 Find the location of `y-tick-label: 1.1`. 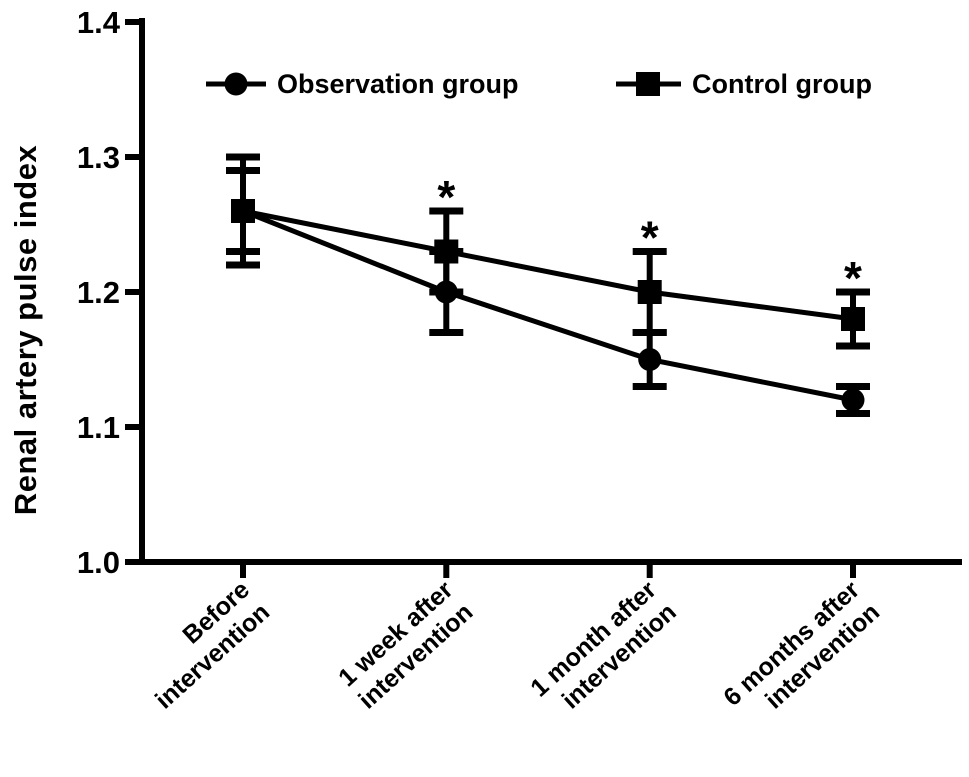

y-tick-label: 1.1 is located at coordinates (98, 427).